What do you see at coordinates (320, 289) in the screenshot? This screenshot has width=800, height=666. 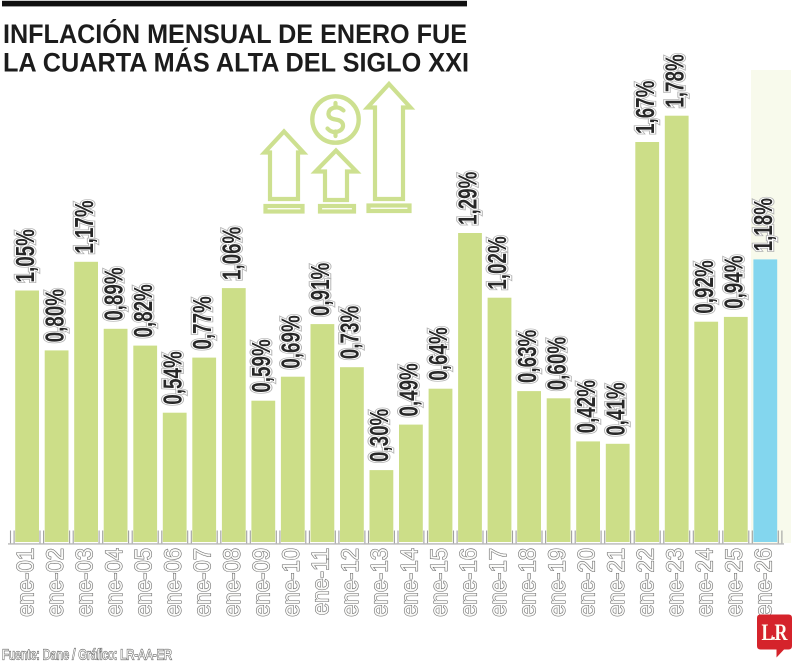 I see `svg-text: 0,91%` at bounding box center [320, 289].